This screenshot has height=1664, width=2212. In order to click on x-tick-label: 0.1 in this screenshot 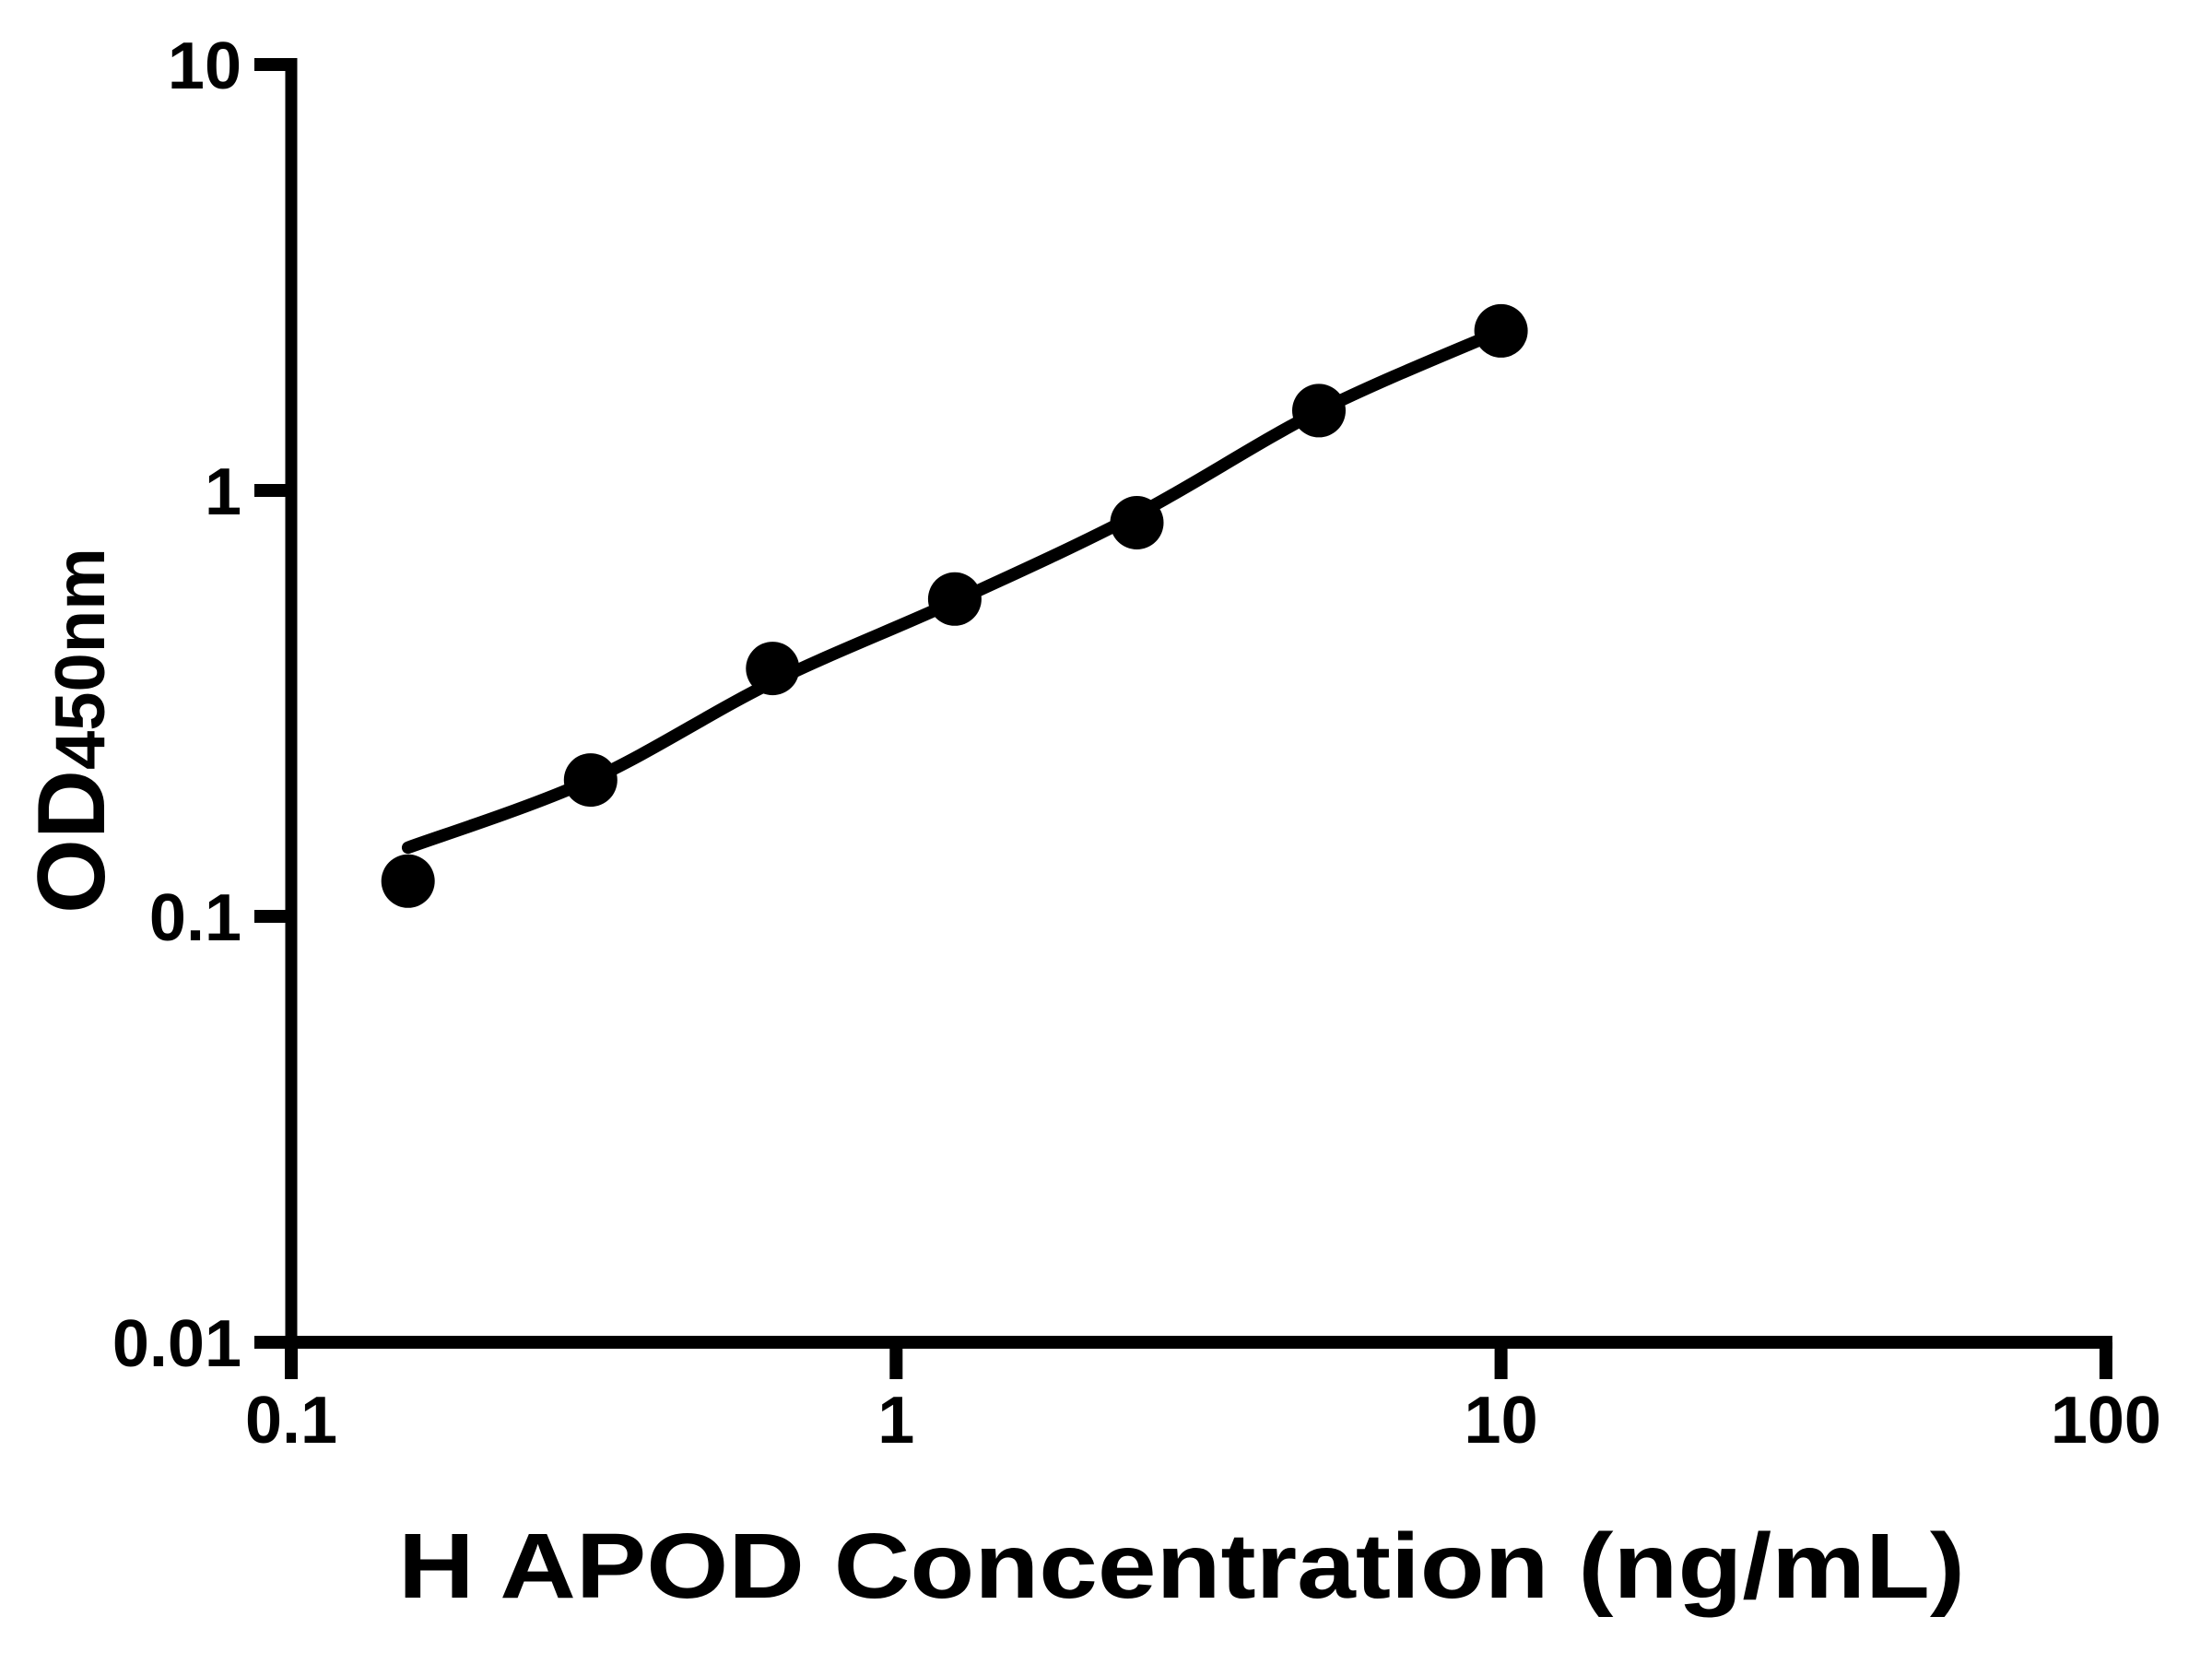, I will do `click(291, 1420)`.